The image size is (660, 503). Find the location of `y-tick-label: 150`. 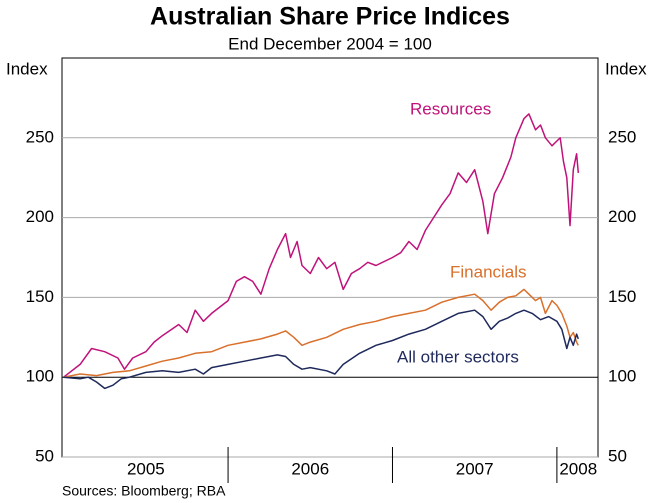

y-tick-label: 150 is located at coordinates (40, 296).